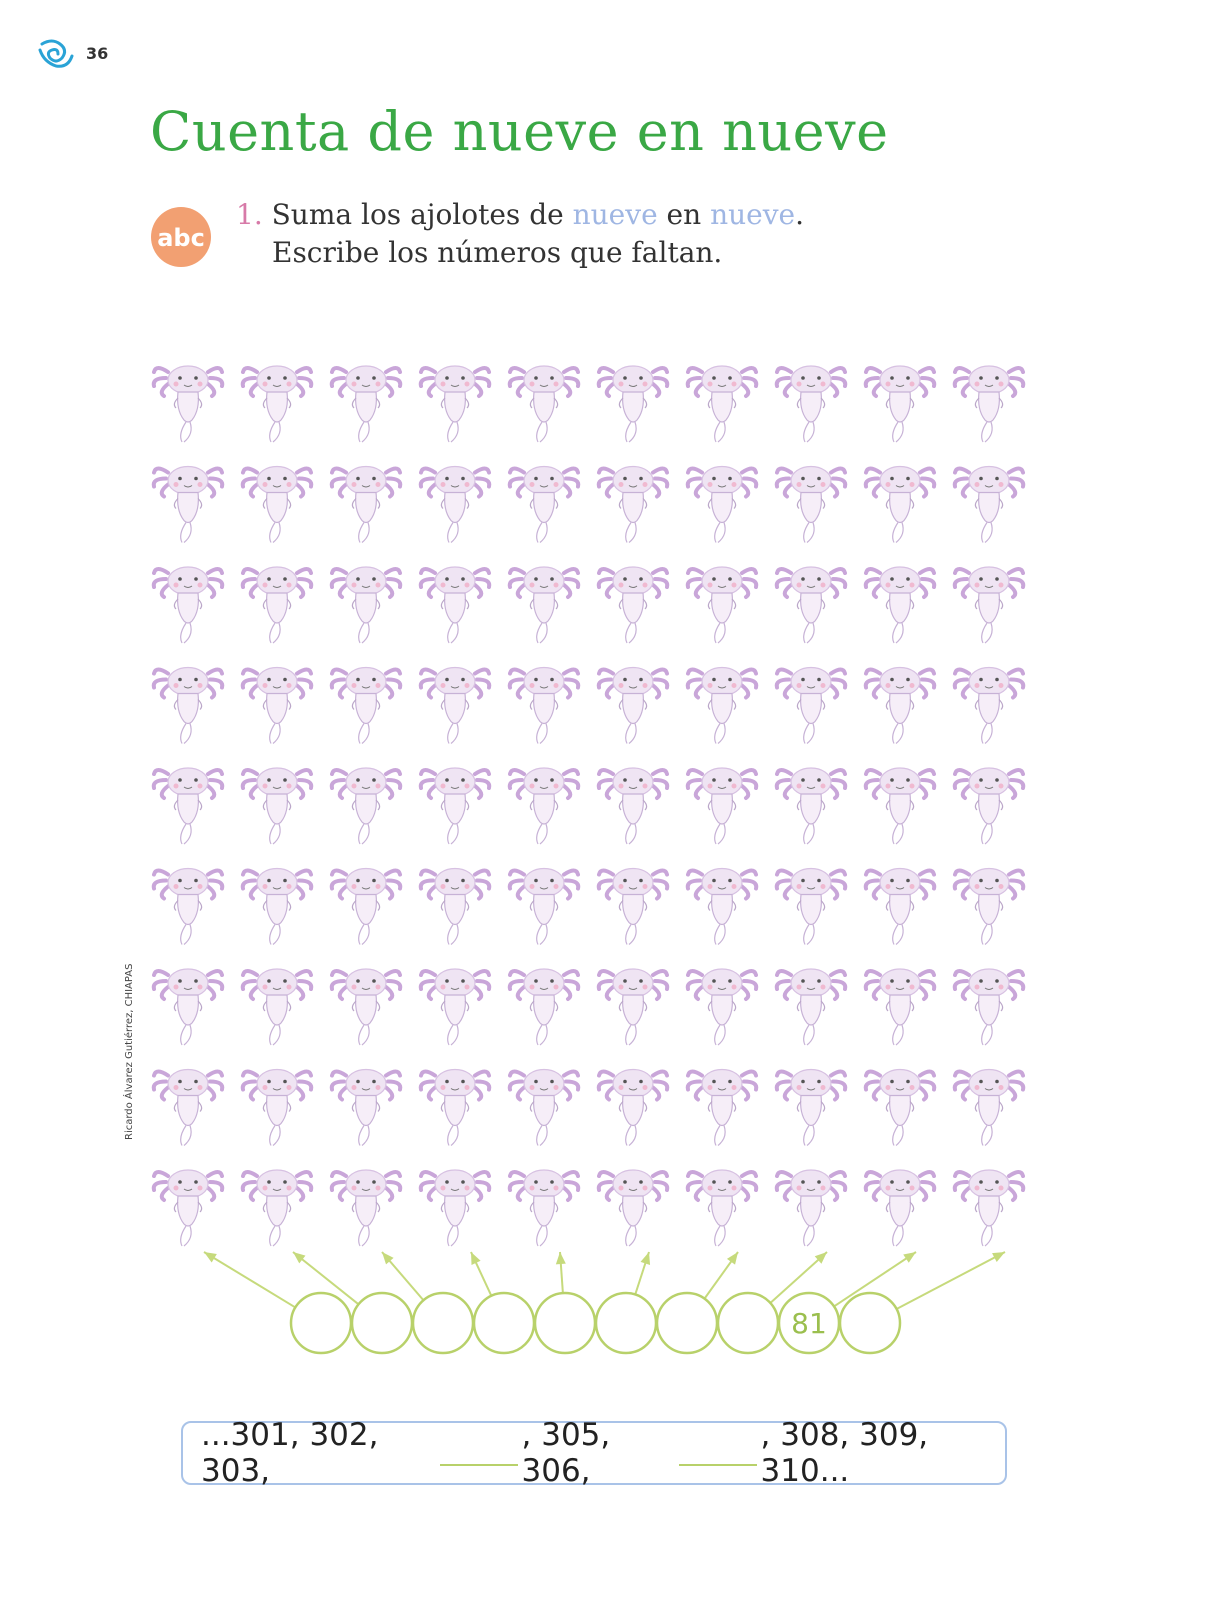 The height and width of the screenshot is (1600, 1214). Describe the element at coordinates (799, 214) in the screenshot. I see `instruction-text-3: .` at that location.